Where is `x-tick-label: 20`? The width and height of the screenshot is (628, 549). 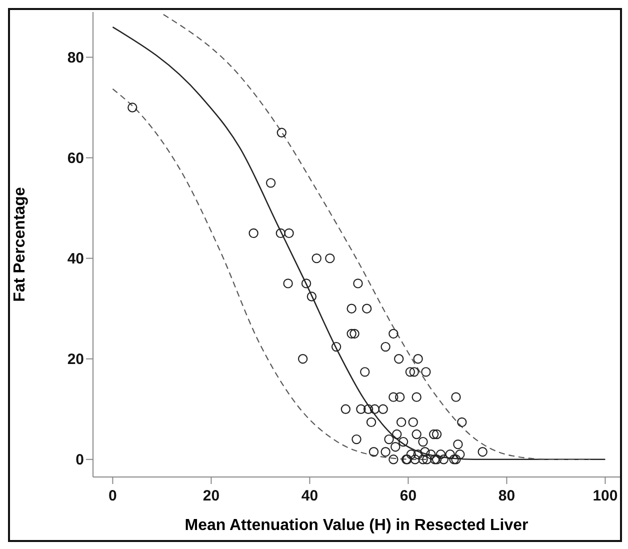 x-tick-label: 20 is located at coordinates (211, 496).